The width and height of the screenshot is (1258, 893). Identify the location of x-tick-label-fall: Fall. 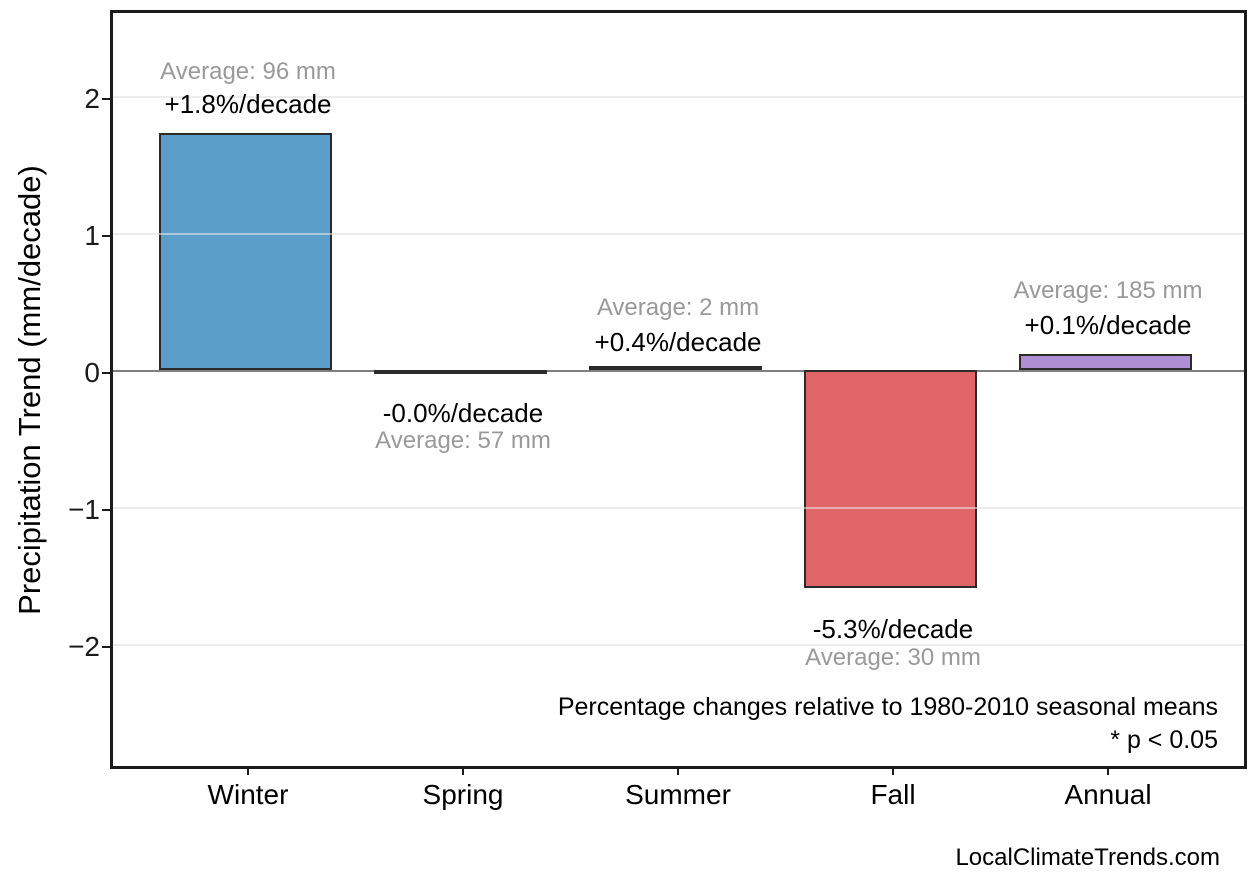
(893, 794).